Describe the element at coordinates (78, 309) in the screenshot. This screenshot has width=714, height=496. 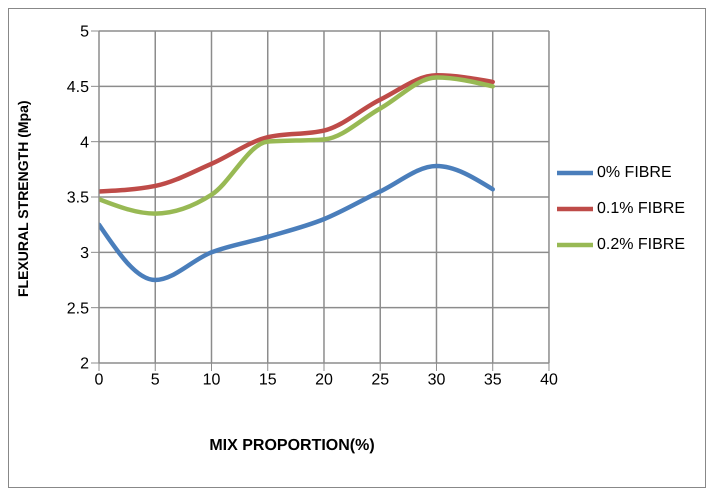
I see `y-tick-label: 2.5` at that location.